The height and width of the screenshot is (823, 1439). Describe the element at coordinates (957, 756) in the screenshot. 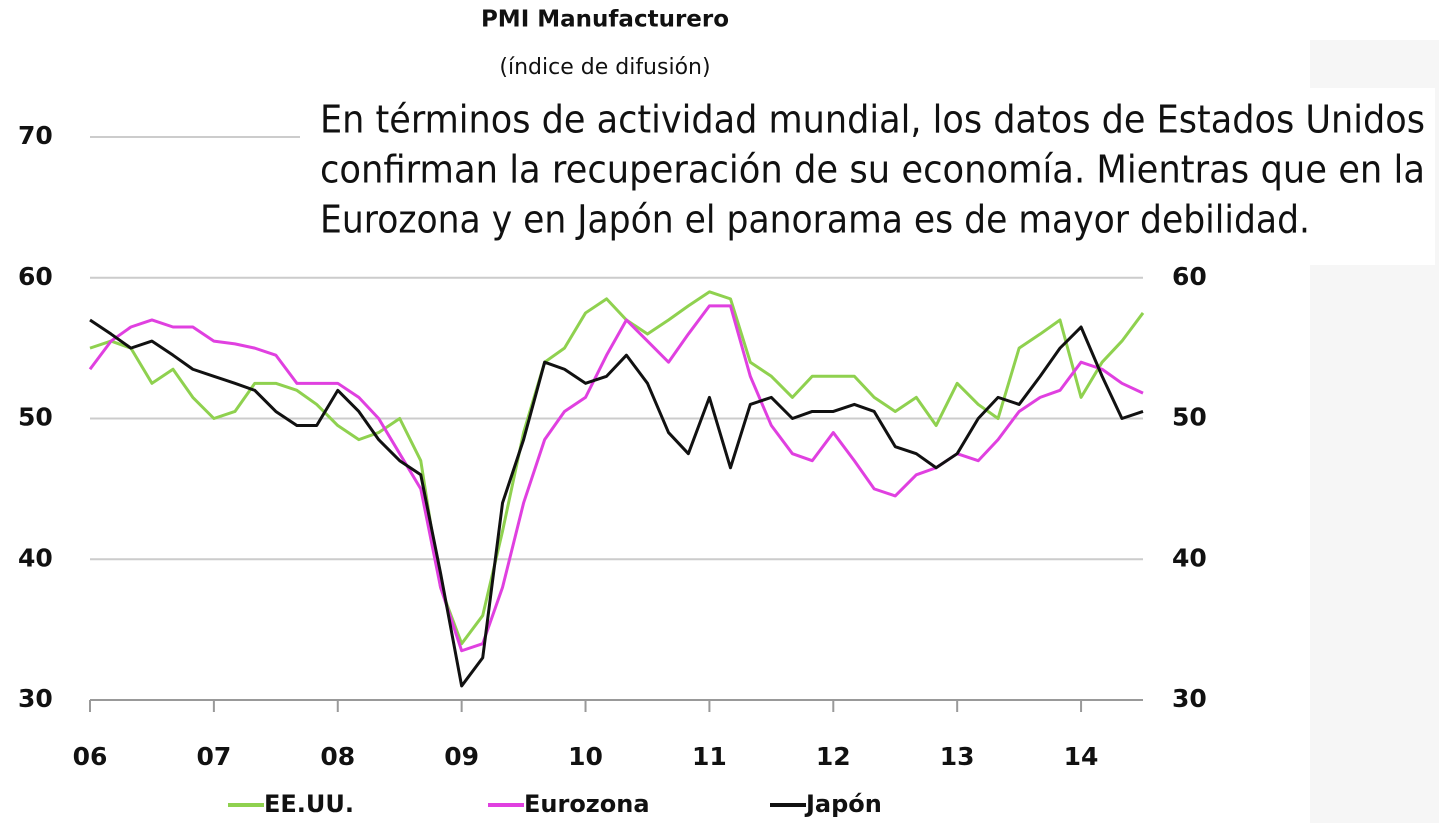

I see `x-tick-label: 13` at that location.